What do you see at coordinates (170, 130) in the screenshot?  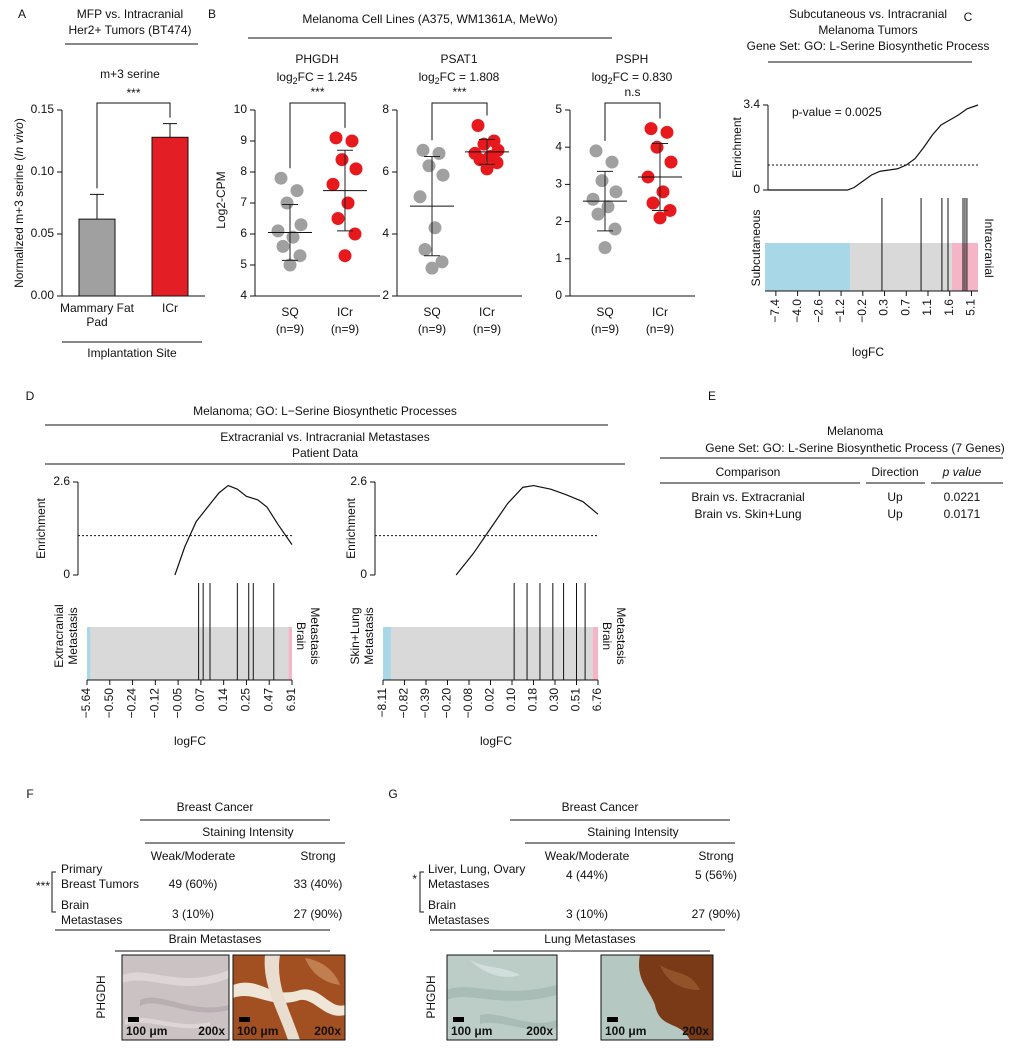 I see `error-bar` at bounding box center [170, 130].